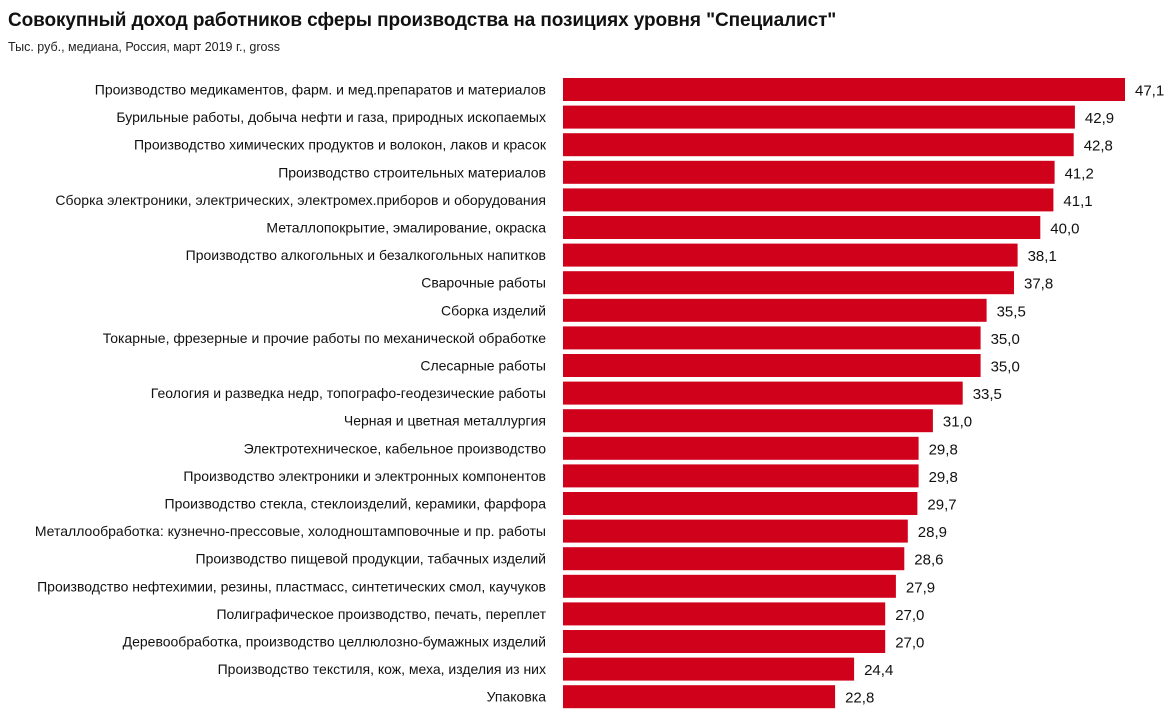 The height and width of the screenshot is (724, 1171). I want to click on category-label: Металлопокрытие, эмалирование, окраска, so click(406, 228).